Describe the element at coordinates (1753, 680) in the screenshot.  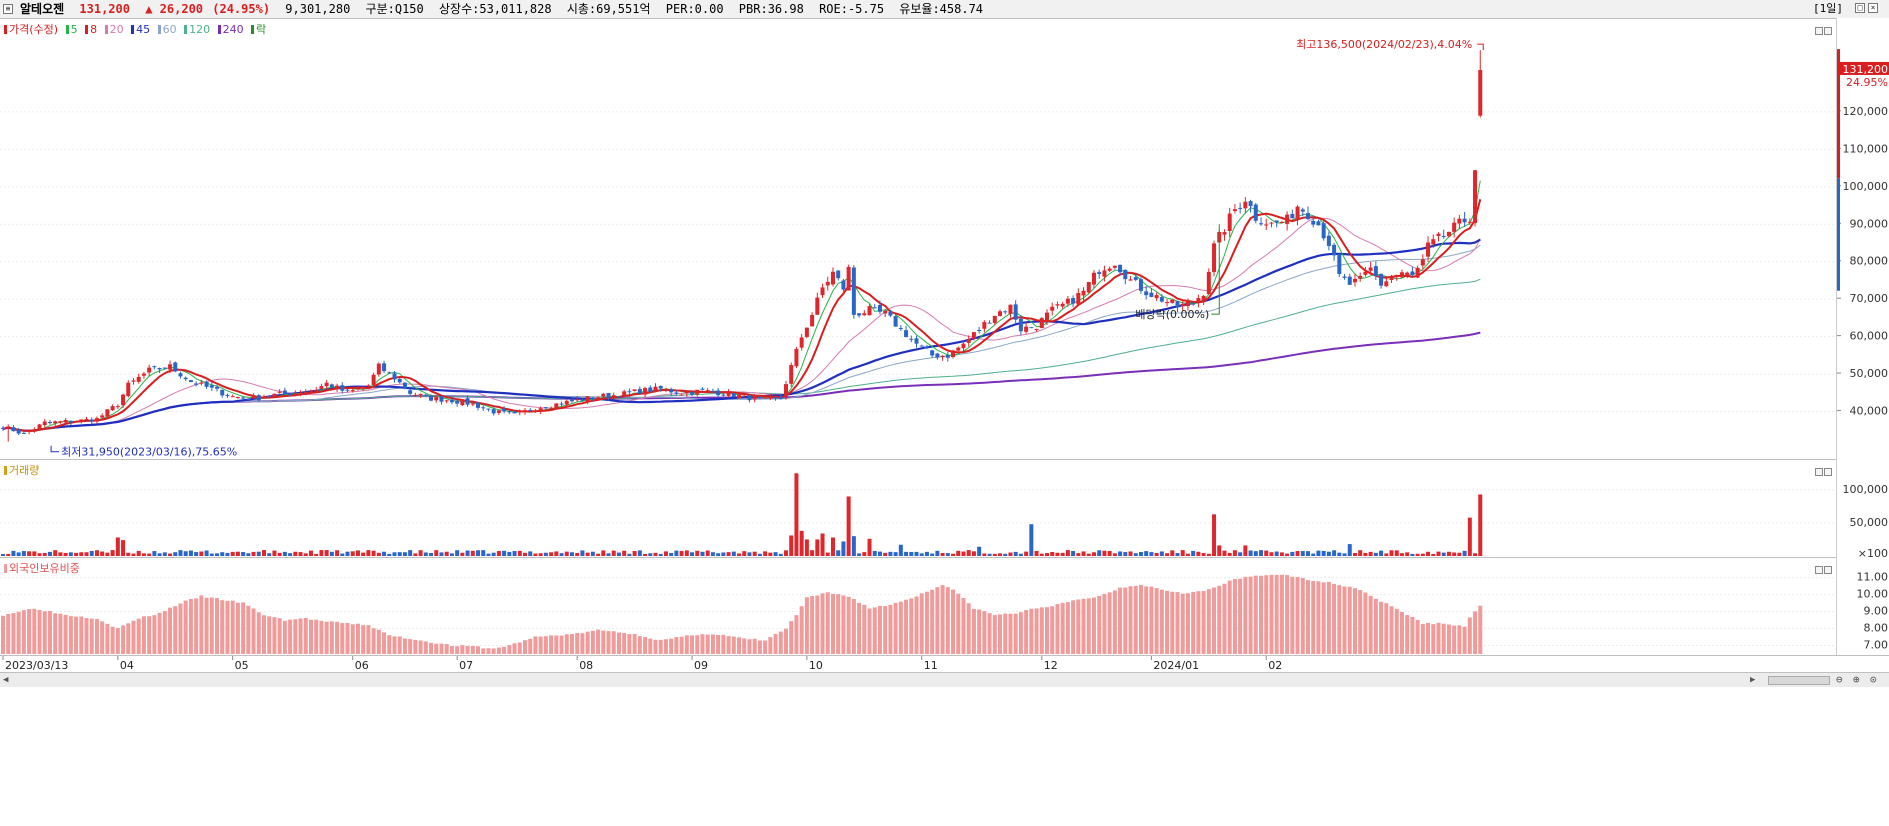
I see `scroll-right-icon: ▶` at that location.